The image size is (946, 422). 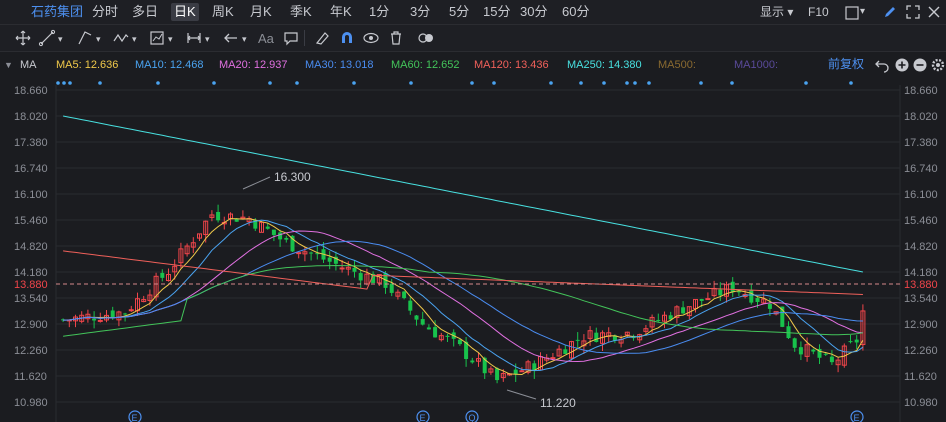 What do you see at coordinates (85, 38) in the screenshot?
I see `channel-tool-icon` at bounding box center [85, 38].